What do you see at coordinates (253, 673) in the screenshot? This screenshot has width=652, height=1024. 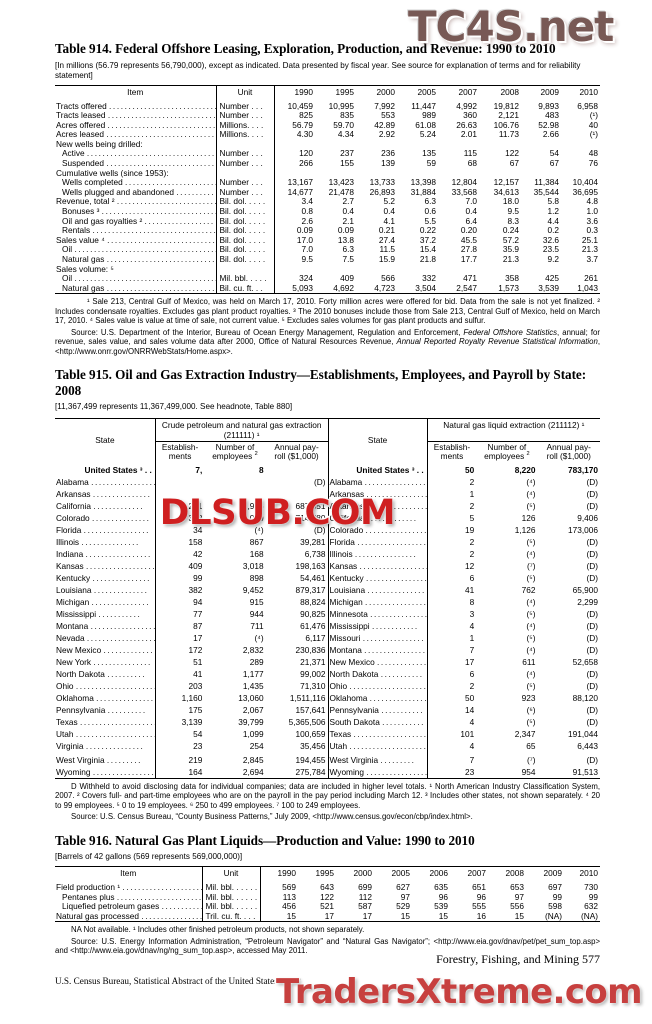 I see `state-value: 1,177` at bounding box center [253, 673].